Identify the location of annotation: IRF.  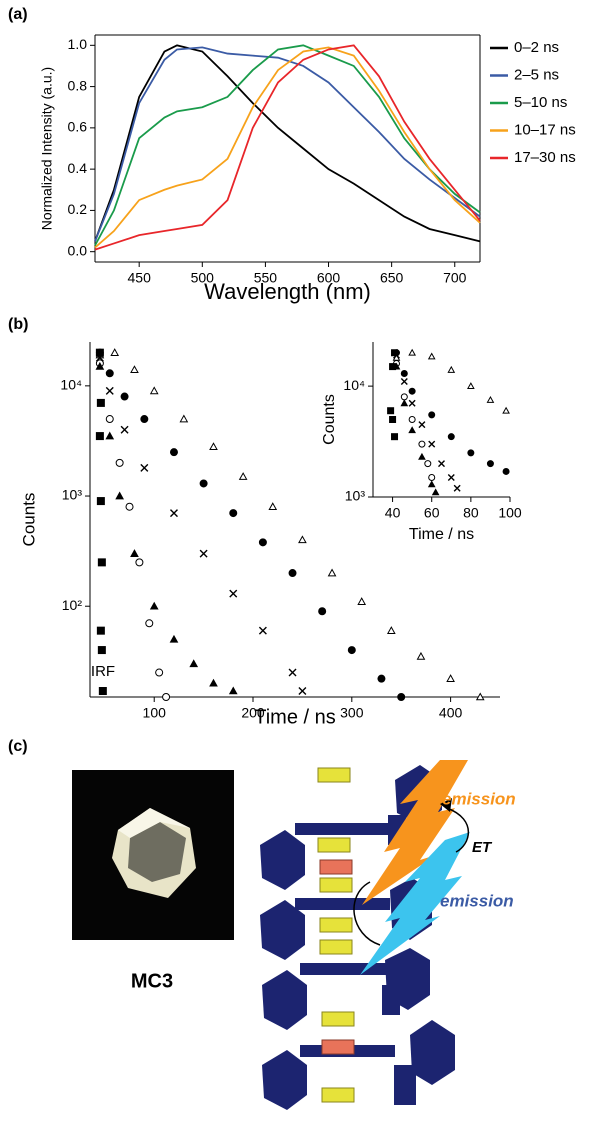
(103, 671).